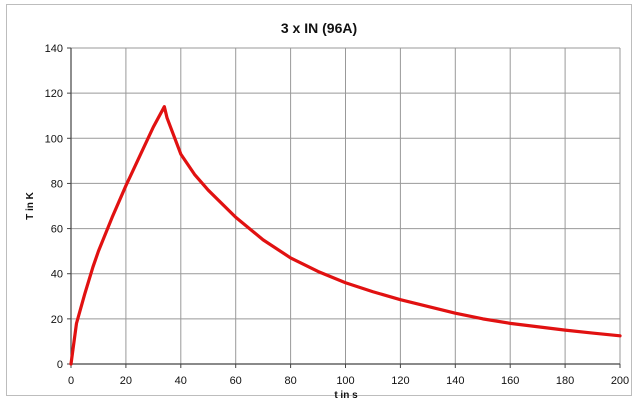  What do you see at coordinates (54, 49) in the screenshot?
I see `y-axis-tick-label: 140` at bounding box center [54, 49].